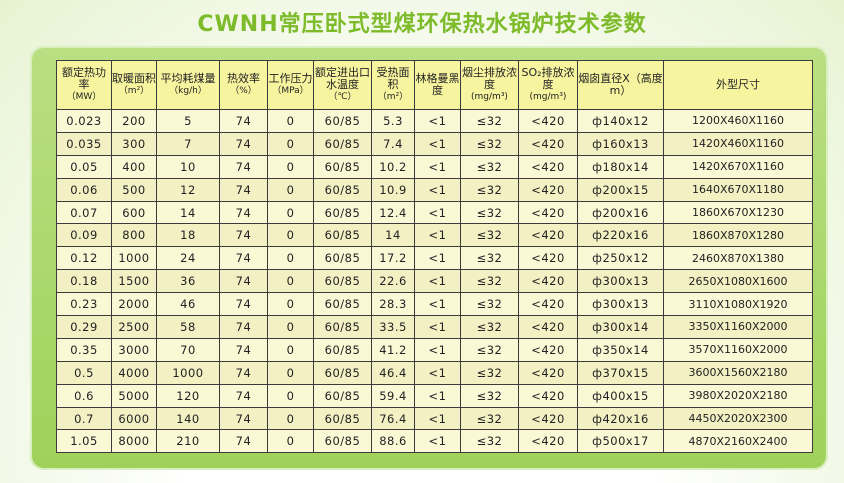  I want to click on table-cell: 0.6, so click(84, 395).